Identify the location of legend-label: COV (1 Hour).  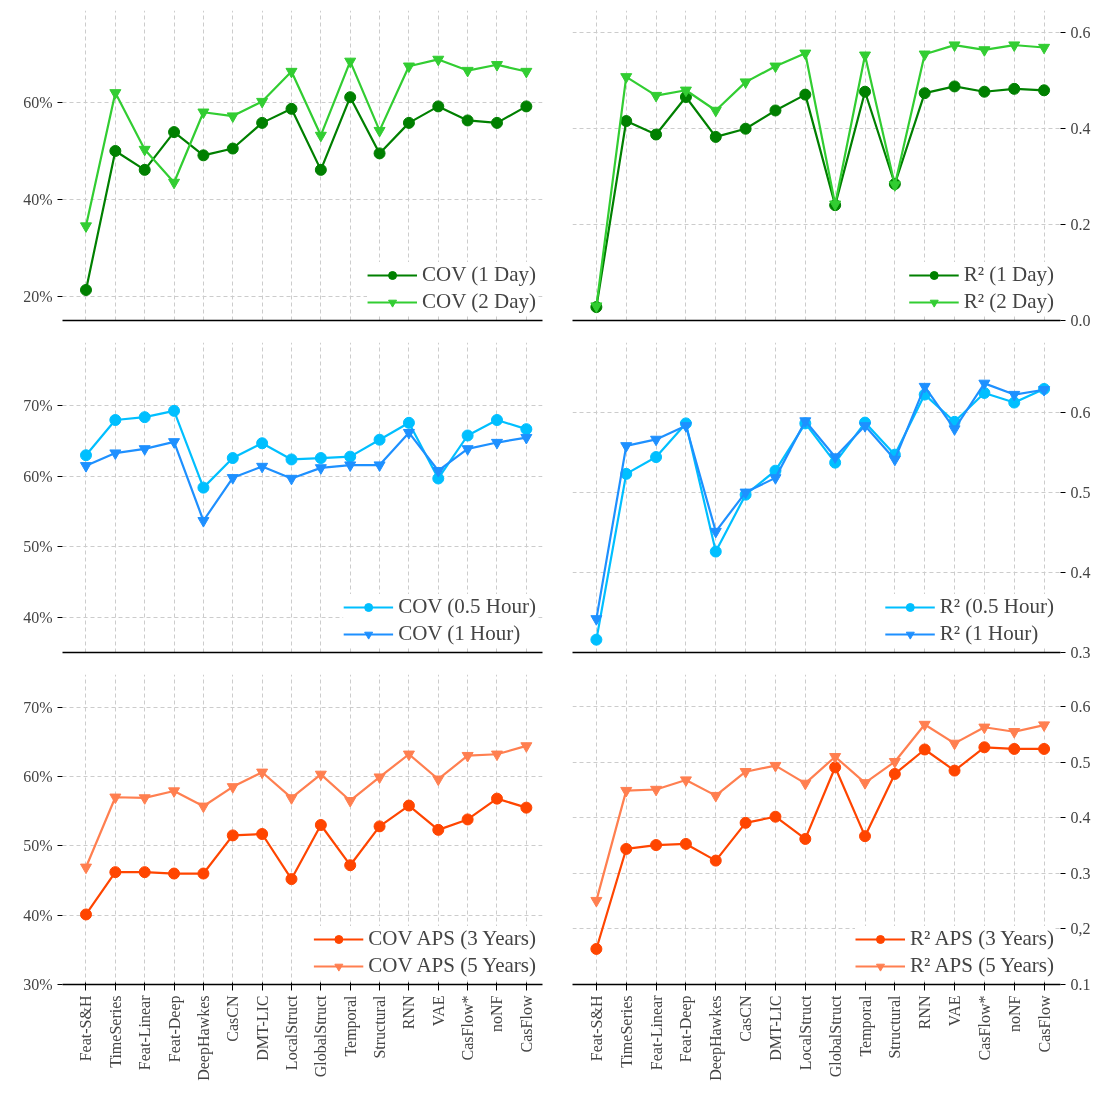
(459, 633).